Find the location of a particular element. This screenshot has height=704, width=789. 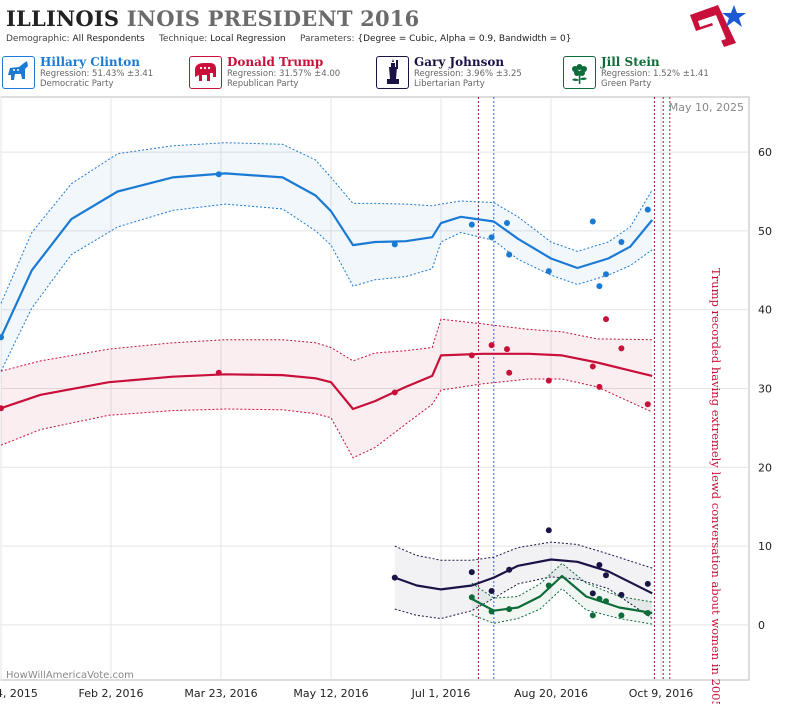

y-tick-label: 10 is located at coordinates (765, 546).